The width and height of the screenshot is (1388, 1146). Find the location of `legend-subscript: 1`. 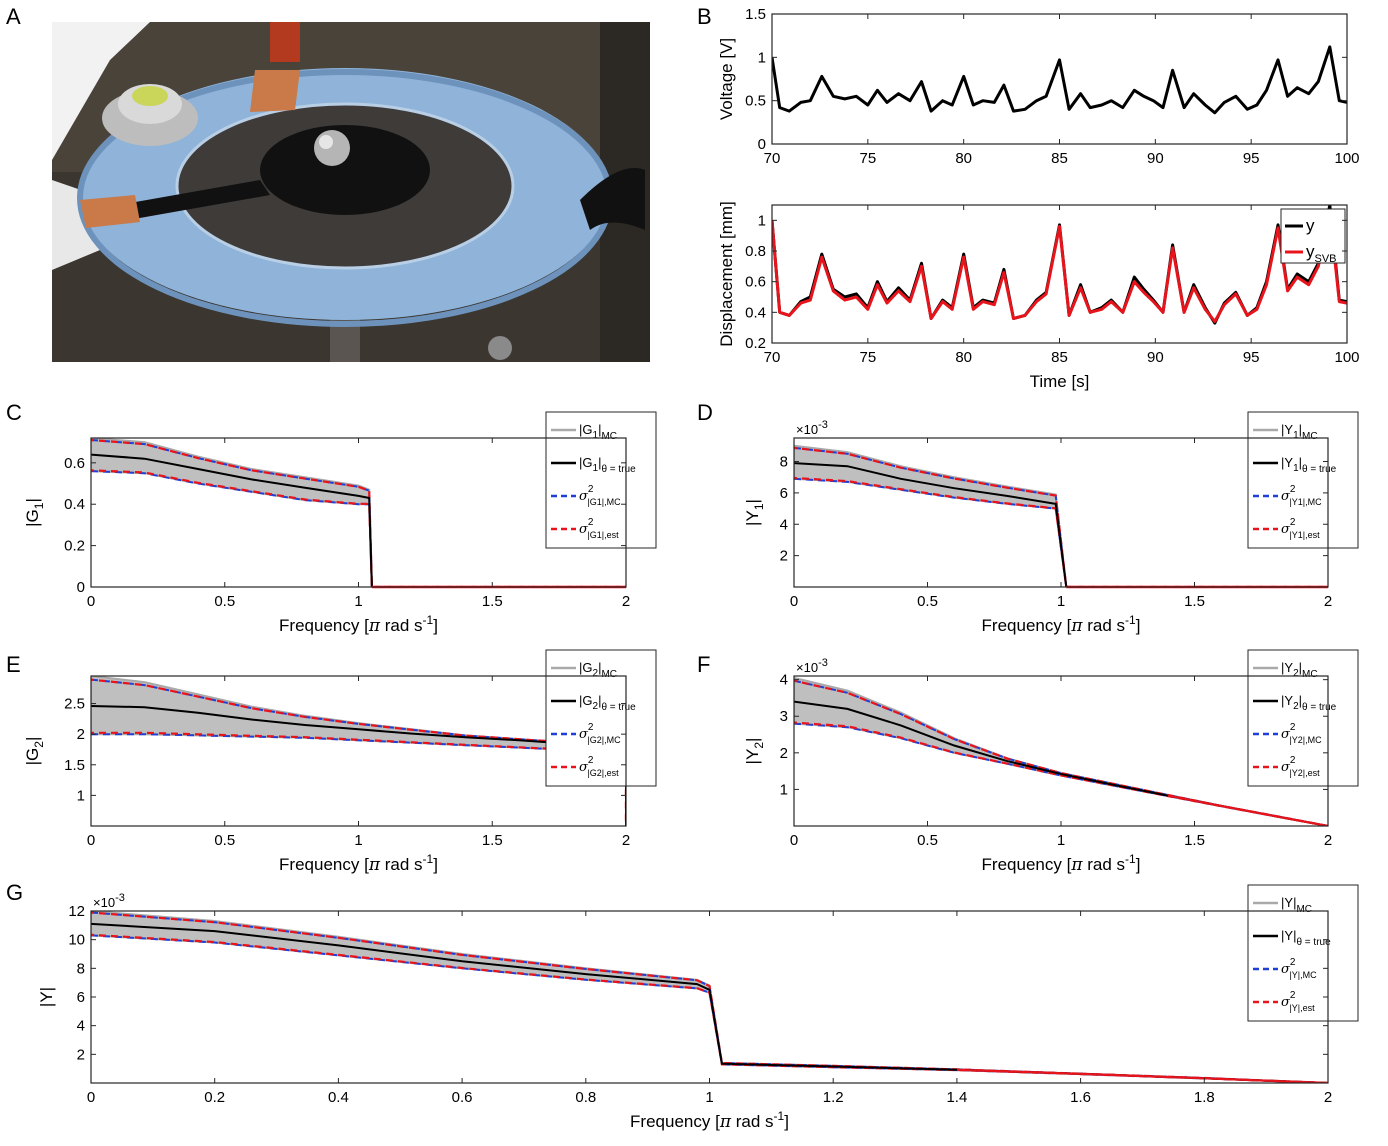

legend-subscript: 1 is located at coordinates (1296, 468).